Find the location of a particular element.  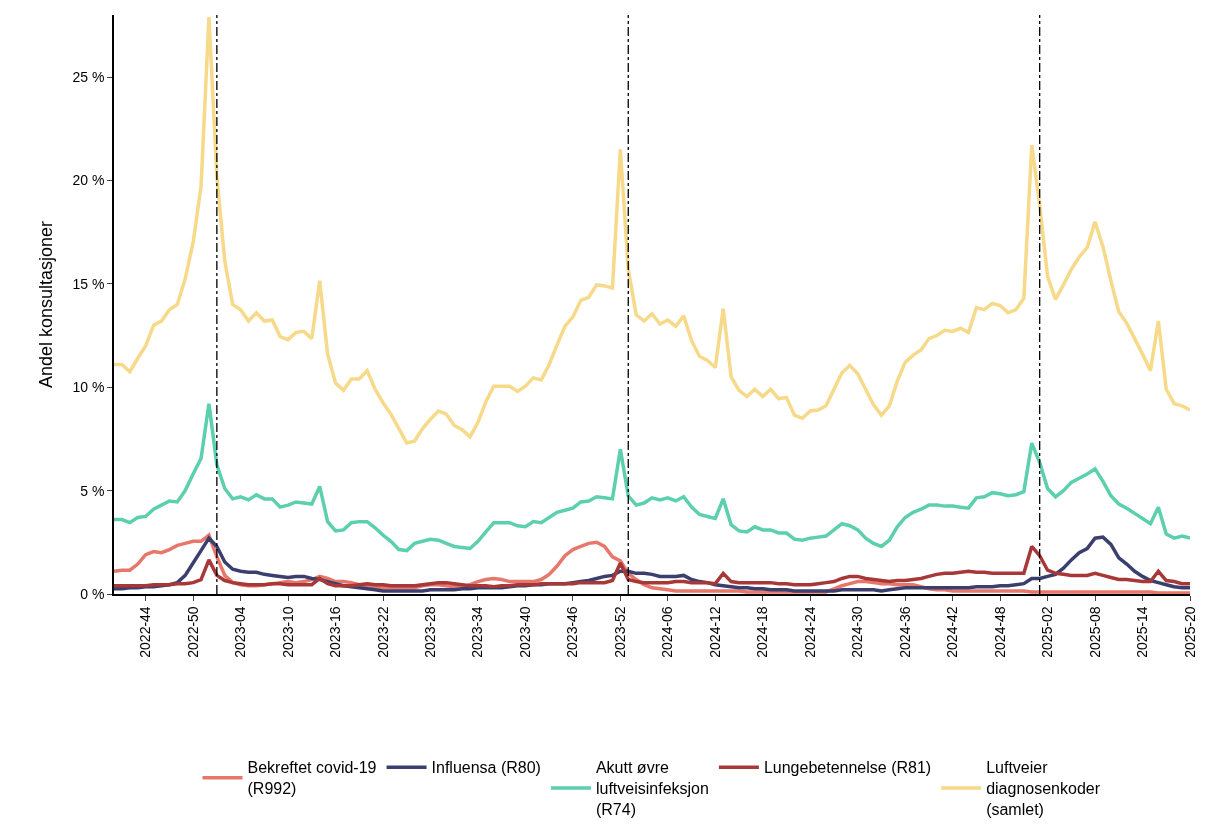

x-tick-label: 2023-46 is located at coordinates (572, 632).